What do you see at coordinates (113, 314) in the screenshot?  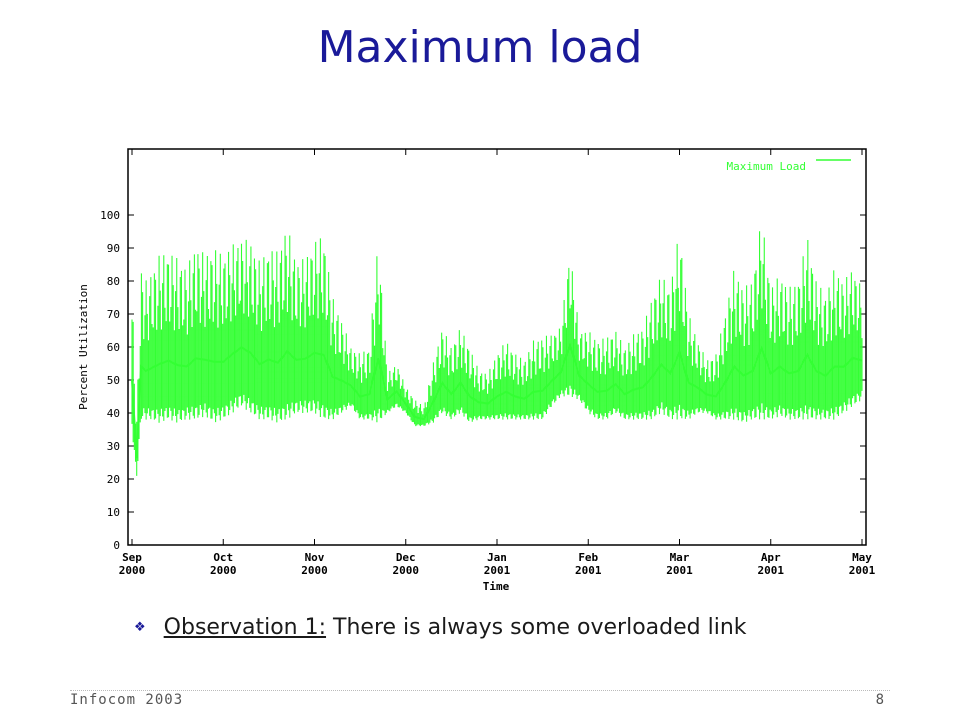 I see `y-tick-label: 70` at bounding box center [113, 314].